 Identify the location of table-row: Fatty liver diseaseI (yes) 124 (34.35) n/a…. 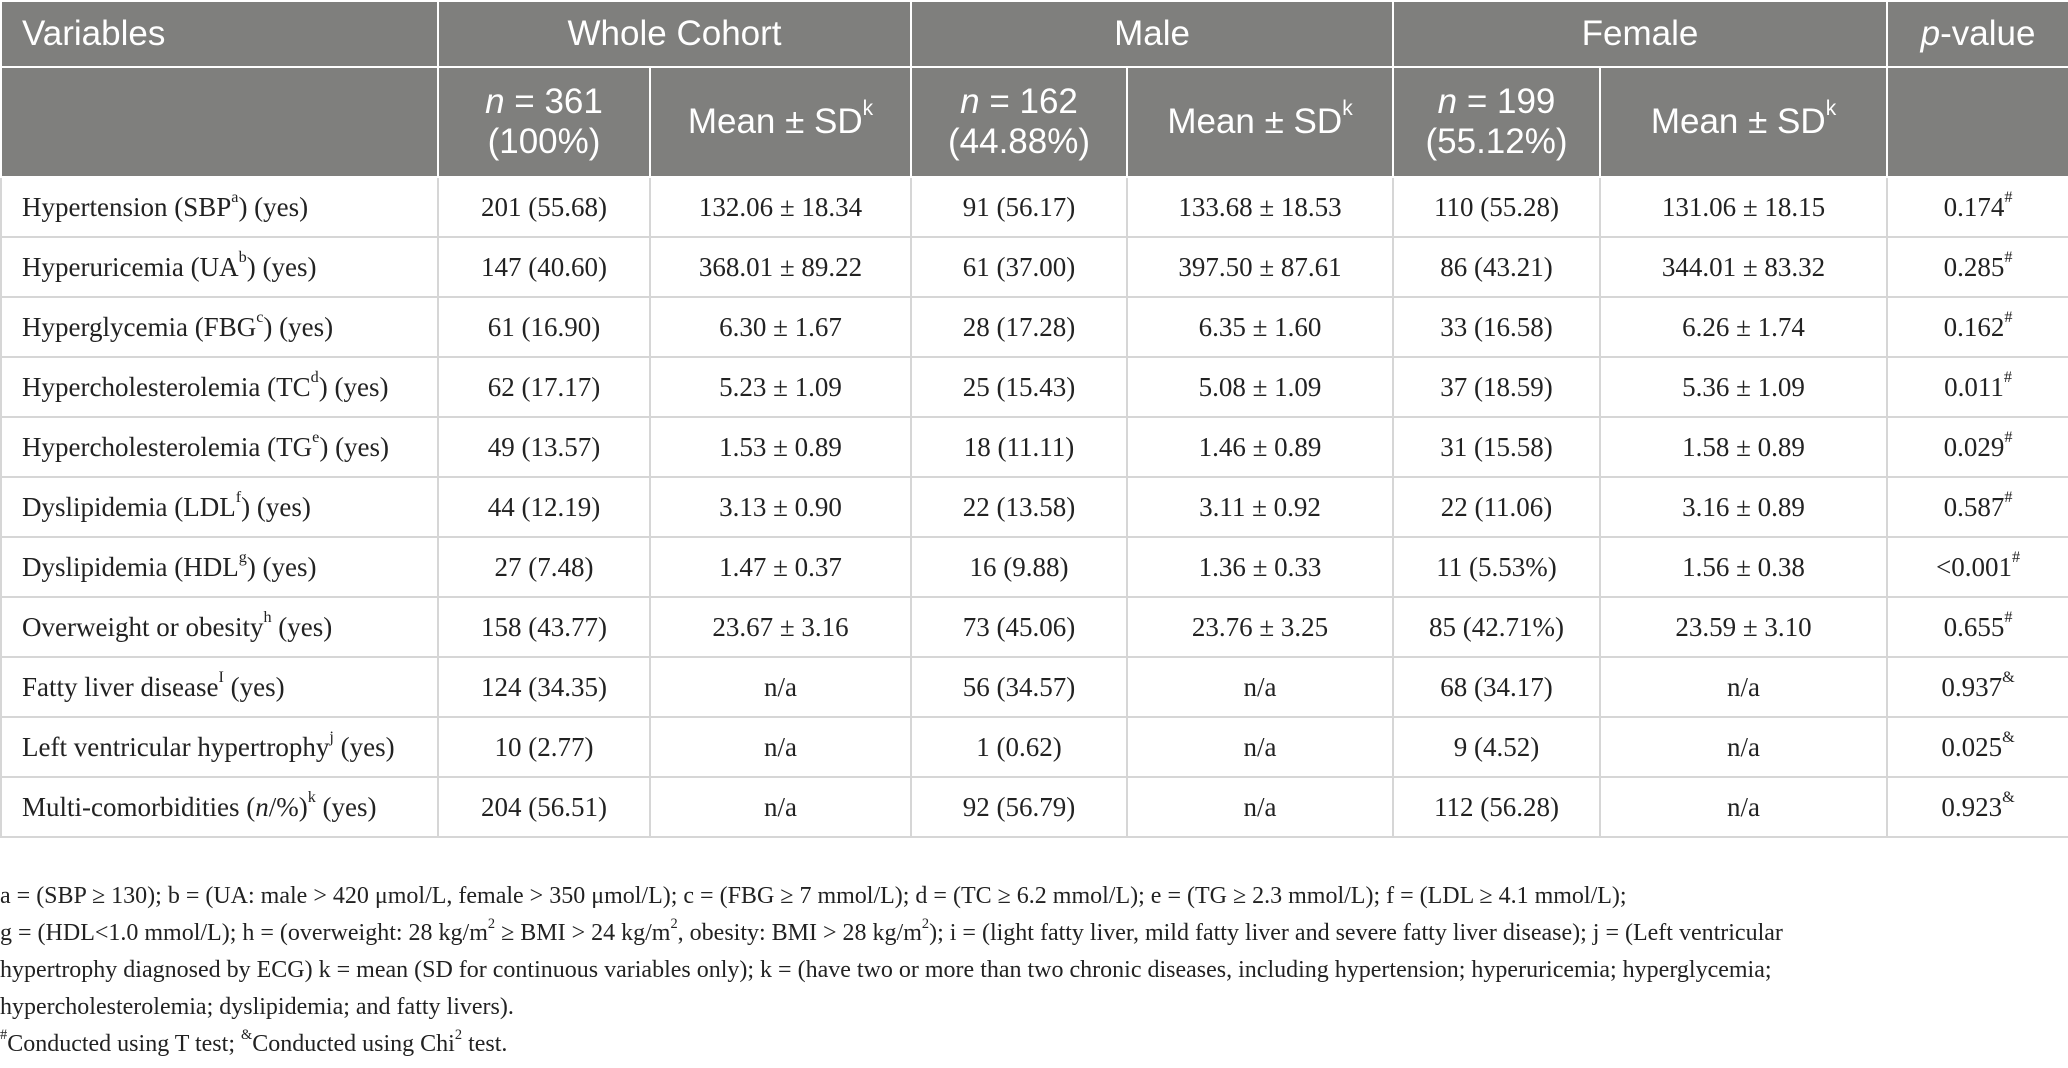
(1034, 687).